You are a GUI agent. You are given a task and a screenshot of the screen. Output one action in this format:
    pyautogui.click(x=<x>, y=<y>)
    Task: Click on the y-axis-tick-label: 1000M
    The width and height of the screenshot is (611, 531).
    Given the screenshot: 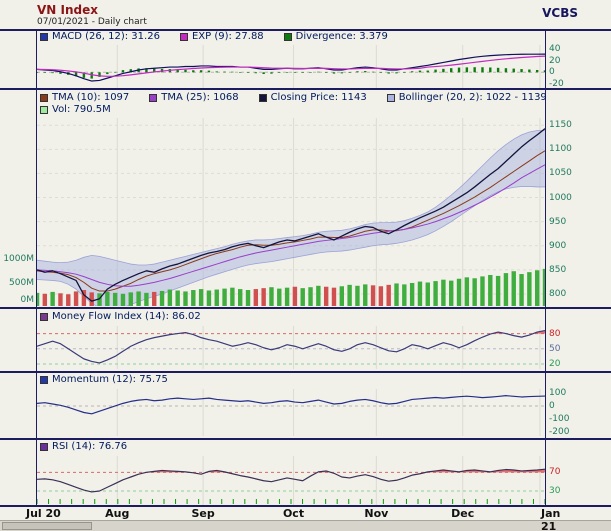 What is the action you would take?
    pyautogui.click(x=18, y=259)
    